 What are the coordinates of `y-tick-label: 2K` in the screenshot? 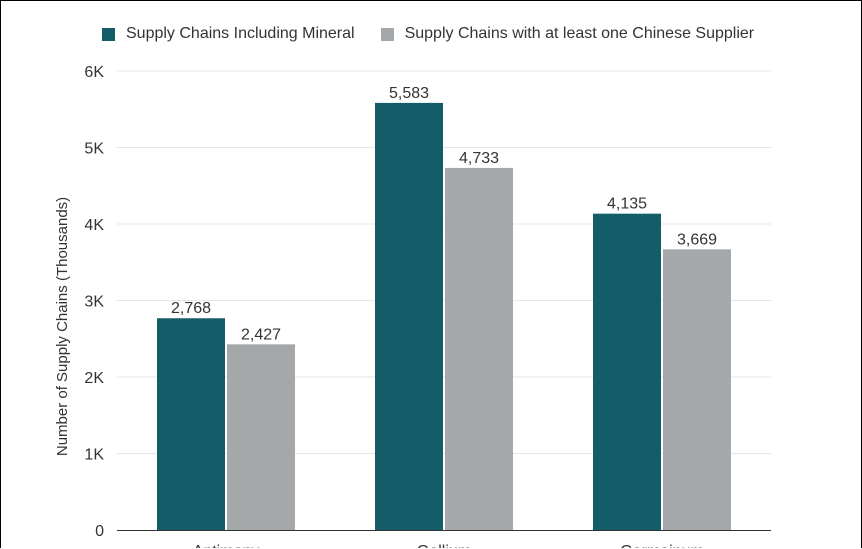 It's located at (94, 378).